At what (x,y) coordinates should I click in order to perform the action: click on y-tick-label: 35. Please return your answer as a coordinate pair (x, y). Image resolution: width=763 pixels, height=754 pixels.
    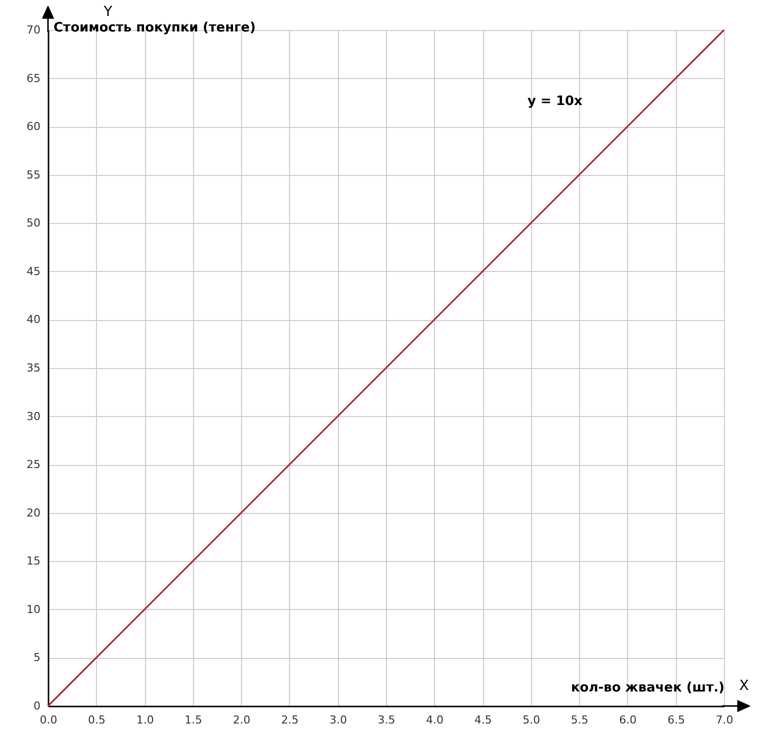
    Looking at the image, I should click on (33, 368).